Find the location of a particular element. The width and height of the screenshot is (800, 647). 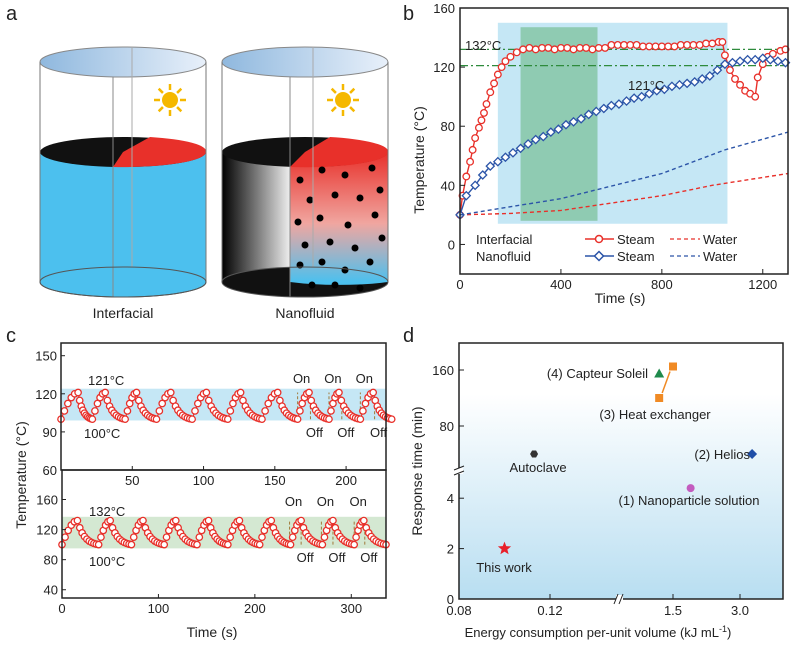

y-axis-break-mark is located at coordinates (459, 470).